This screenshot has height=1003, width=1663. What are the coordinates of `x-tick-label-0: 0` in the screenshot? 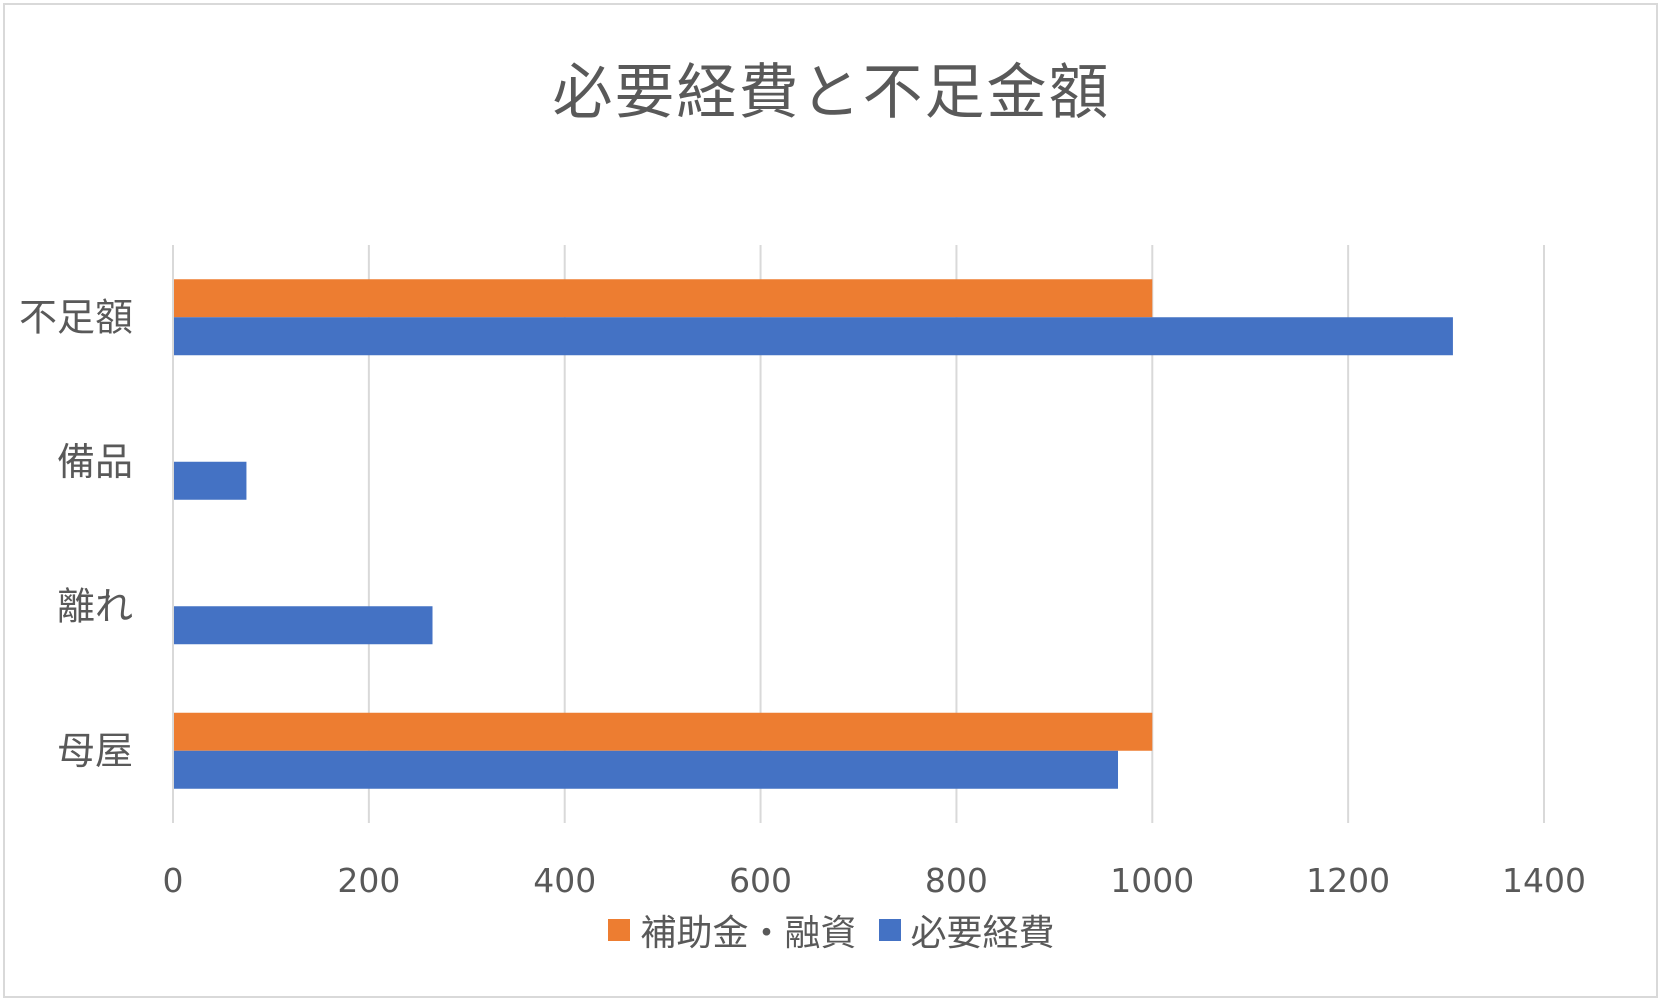 It's located at (173, 880).